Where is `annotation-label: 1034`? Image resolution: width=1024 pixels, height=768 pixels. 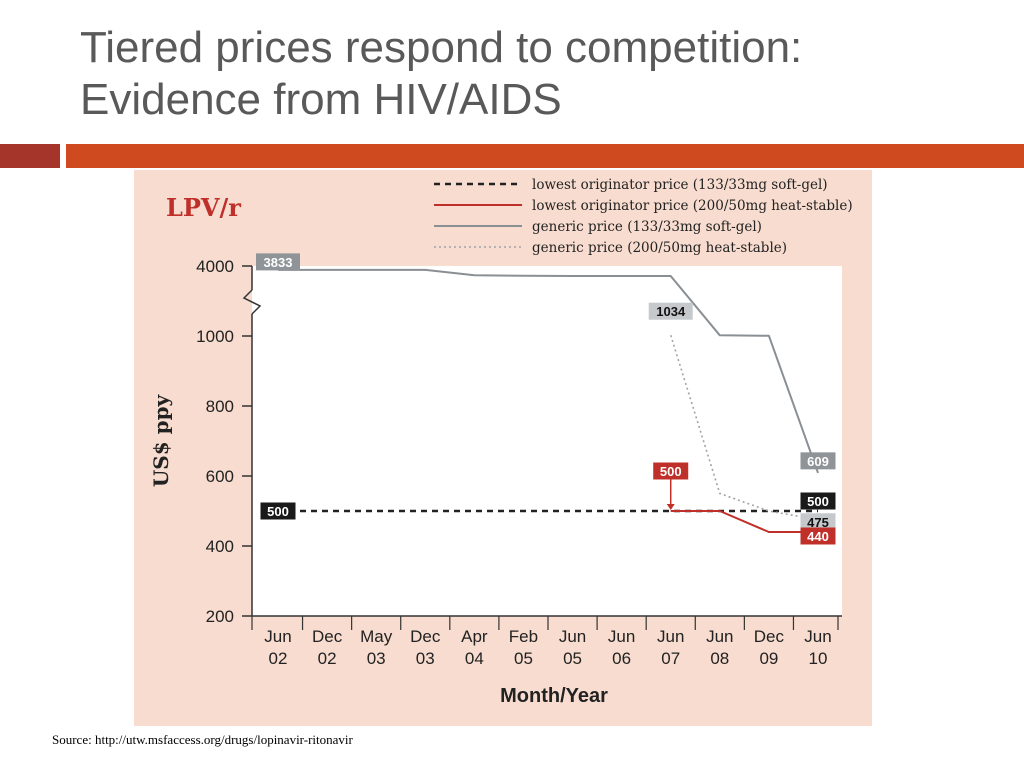 annotation-label: 1034 is located at coordinates (671, 311).